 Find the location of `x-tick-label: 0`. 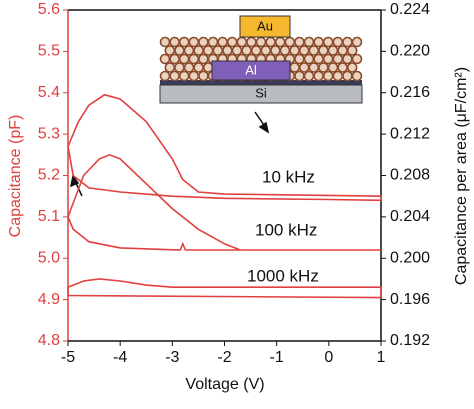

x-tick-label: 0 is located at coordinates (328, 357).